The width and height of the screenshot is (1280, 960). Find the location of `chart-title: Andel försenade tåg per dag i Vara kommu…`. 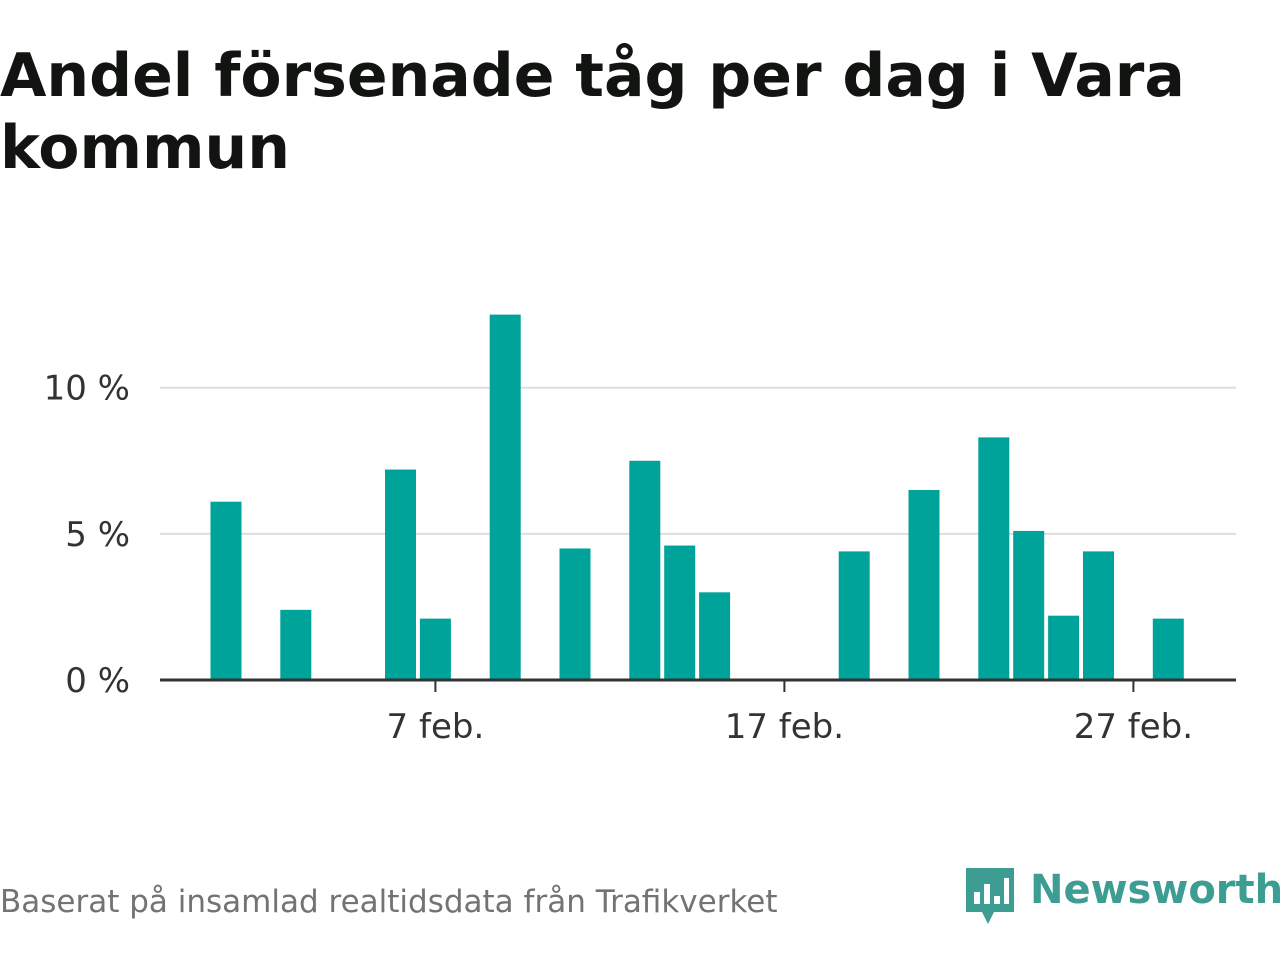

chart-title: Andel försenade tåg per dag i Vara kommu… is located at coordinates (592, 112).